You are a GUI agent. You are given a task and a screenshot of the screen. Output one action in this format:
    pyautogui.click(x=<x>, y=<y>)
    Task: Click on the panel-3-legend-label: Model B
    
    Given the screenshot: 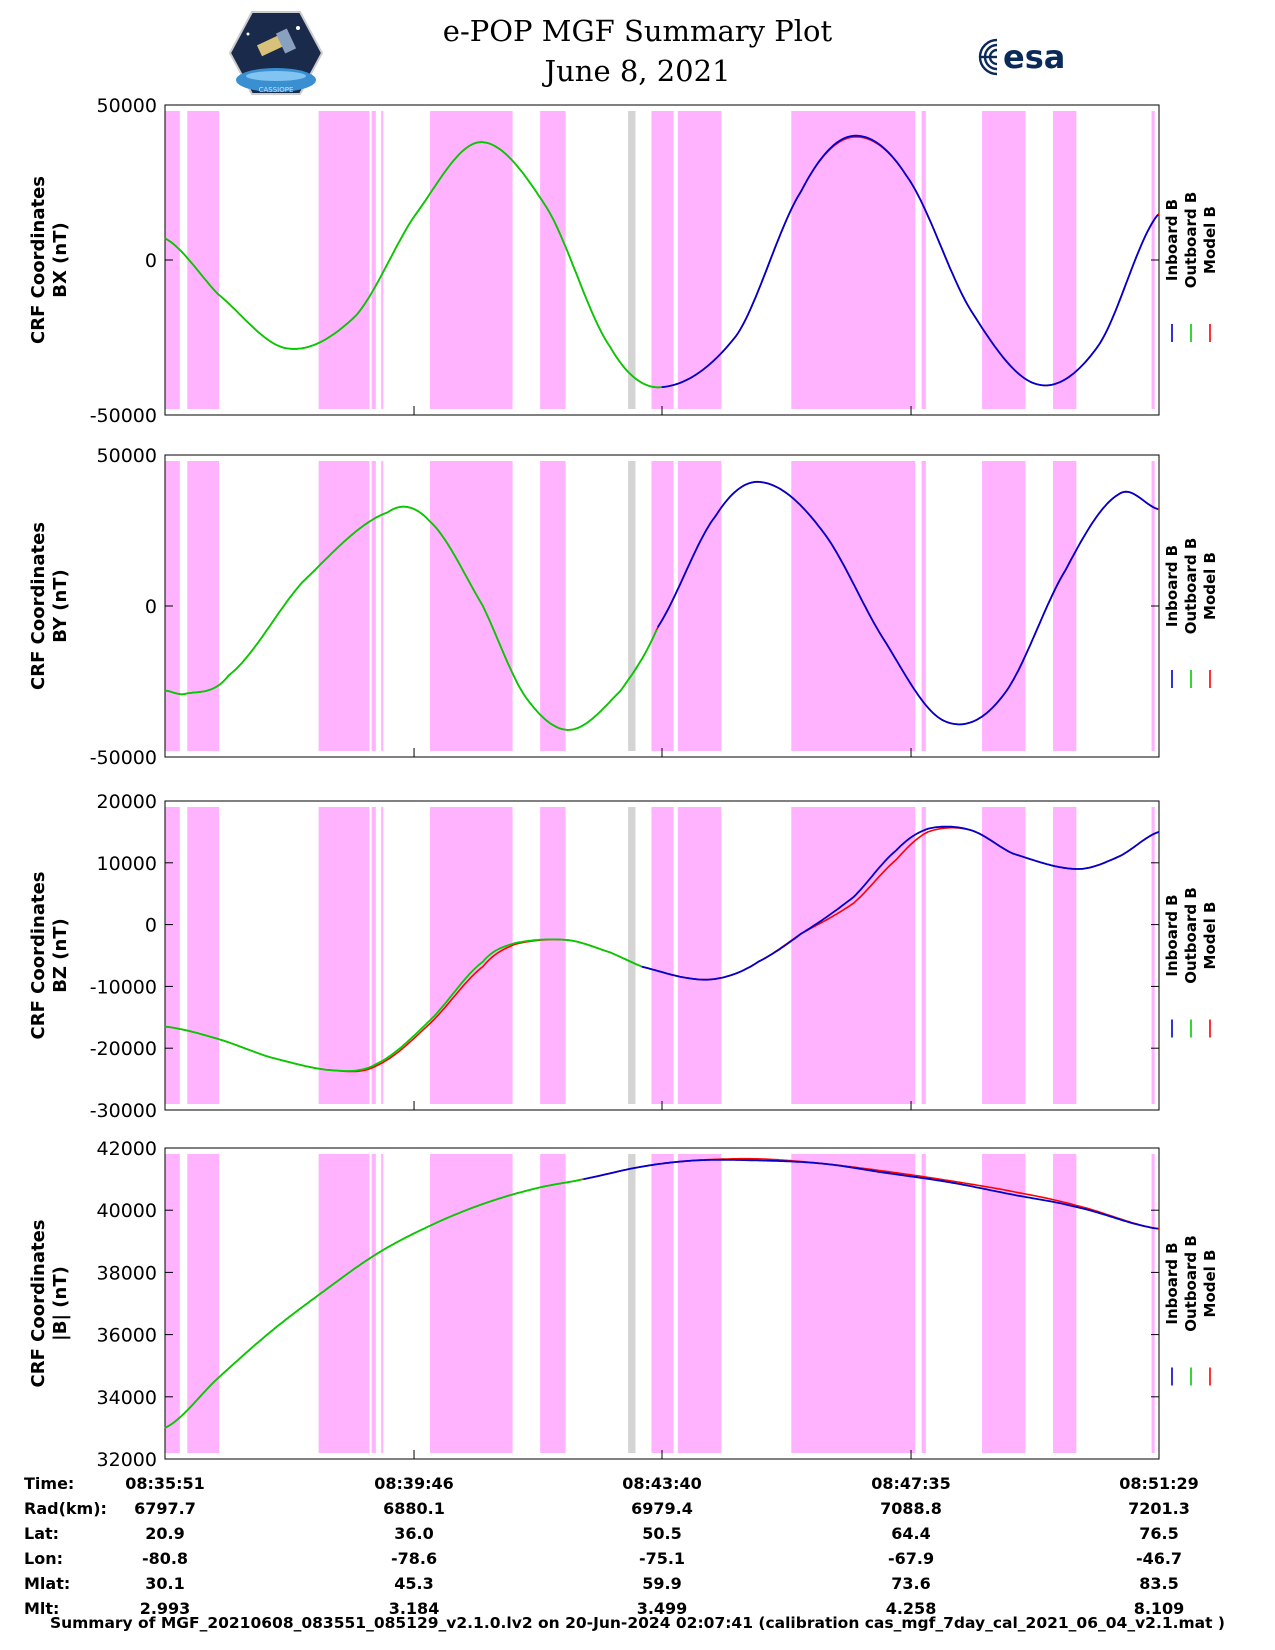 What is the action you would take?
    pyautogui.click(x=1210, y=936)
    